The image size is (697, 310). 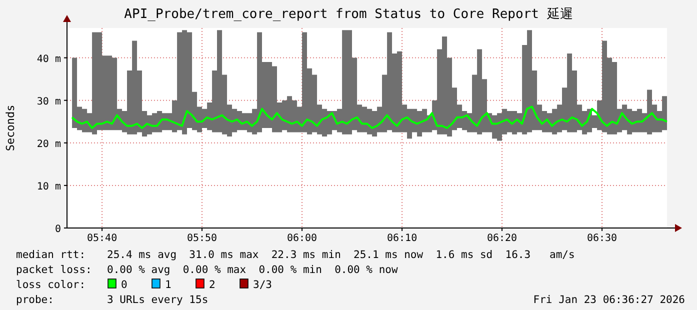 What do you see at coordinates (202, 238) in the screenshot?
I see `x-tick-label: 05:50` at bounding box center [202, 238].